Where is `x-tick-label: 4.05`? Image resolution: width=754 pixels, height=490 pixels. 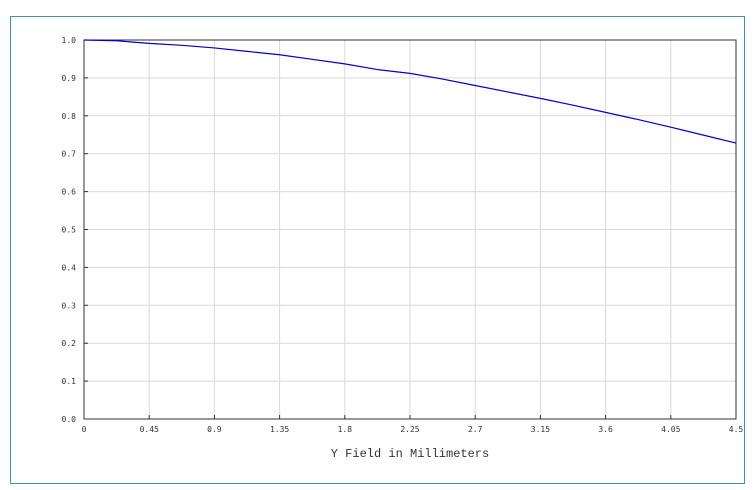 x-tick-label: 4.05 is located at coordinates (670, 429).